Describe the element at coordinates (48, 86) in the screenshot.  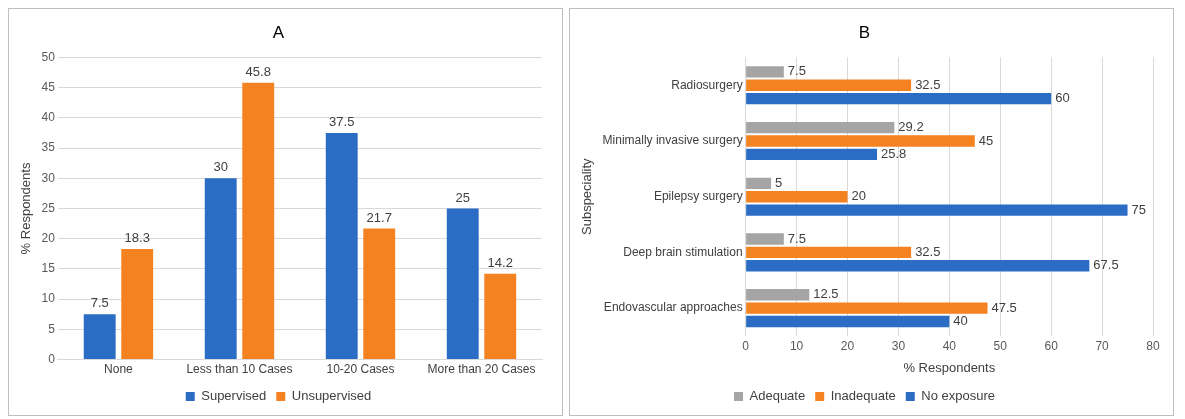
I see `y-tick-label: 45` at that location.